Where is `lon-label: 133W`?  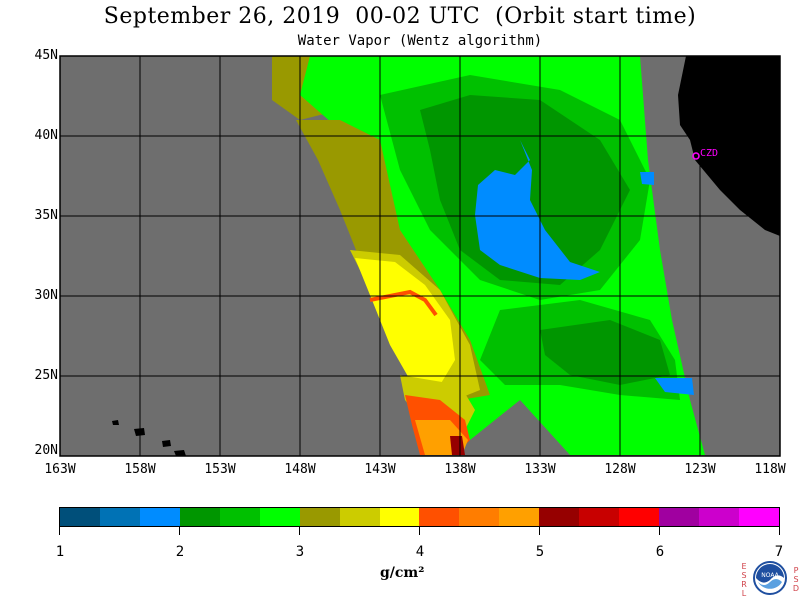
lon-label: 133W is located at coordinates (540, 469).